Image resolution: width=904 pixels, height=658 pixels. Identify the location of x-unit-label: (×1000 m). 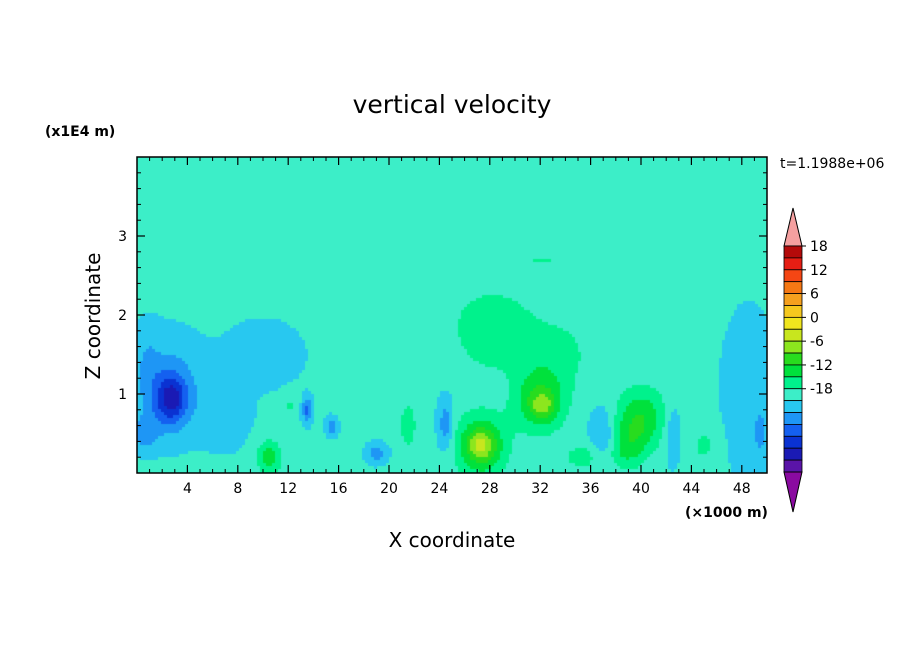
(726, 513).